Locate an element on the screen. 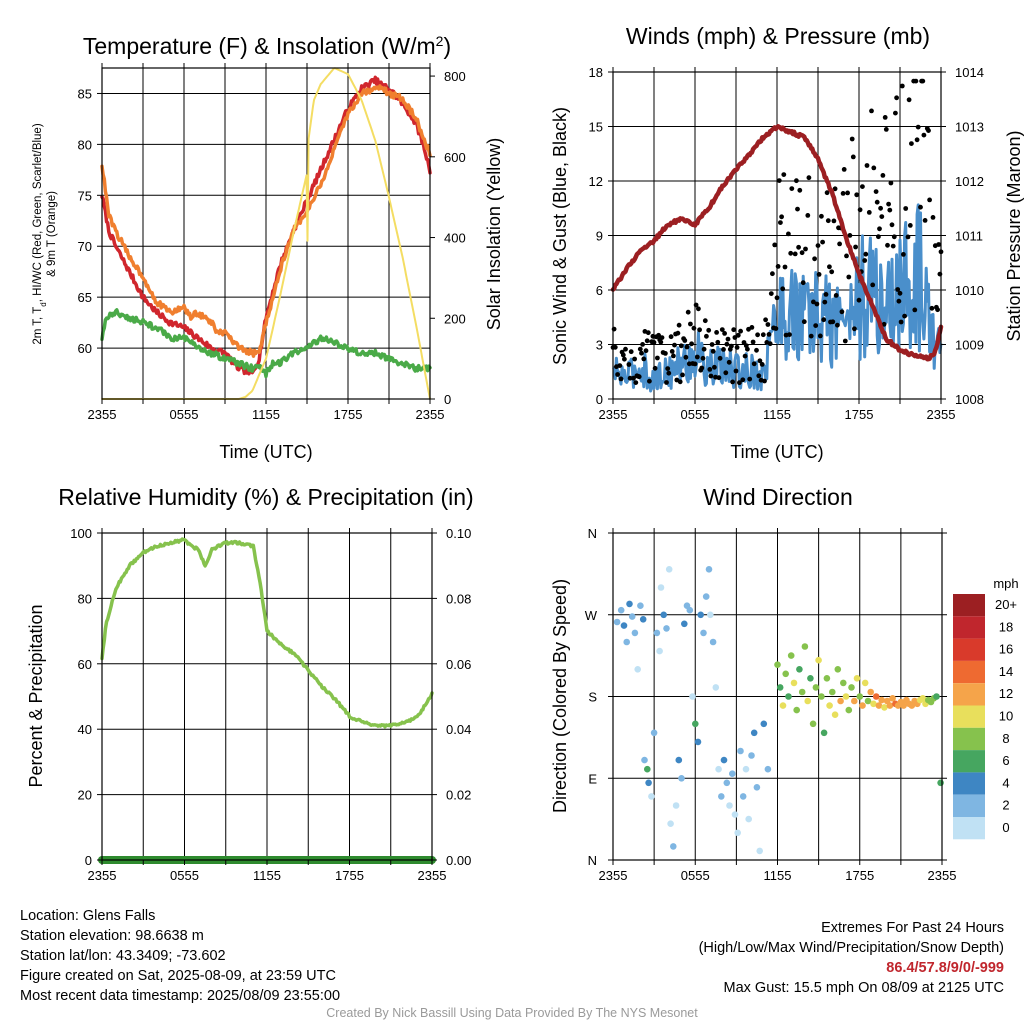 This screenshot has height=1024, width=1024. y-right-tick-label: 800 is located at coordinates (455, 76).